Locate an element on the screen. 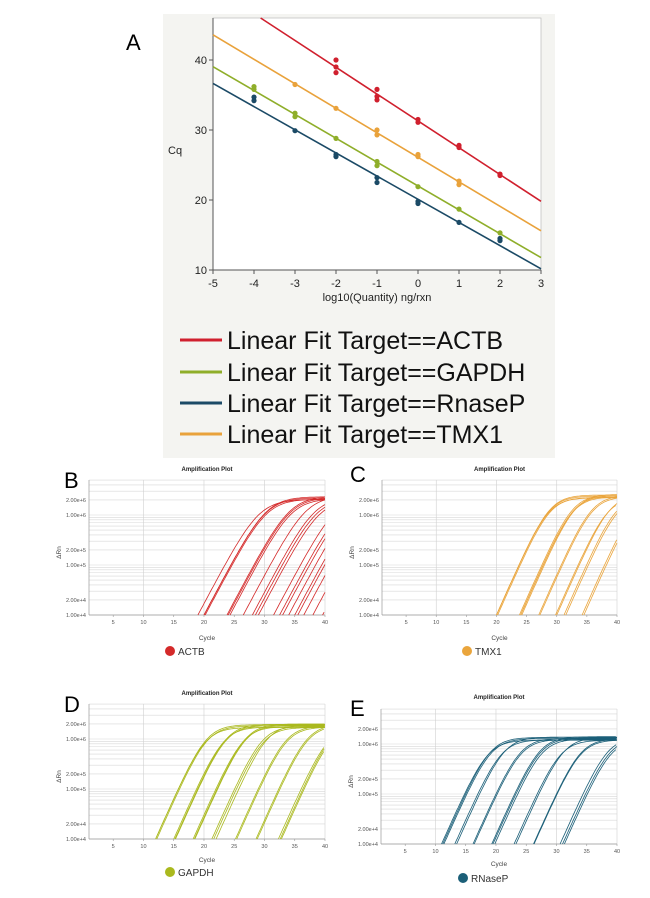 This screenshot has width=650, height=898. x-tick-label: 10 is located at coordinates (435, 852).